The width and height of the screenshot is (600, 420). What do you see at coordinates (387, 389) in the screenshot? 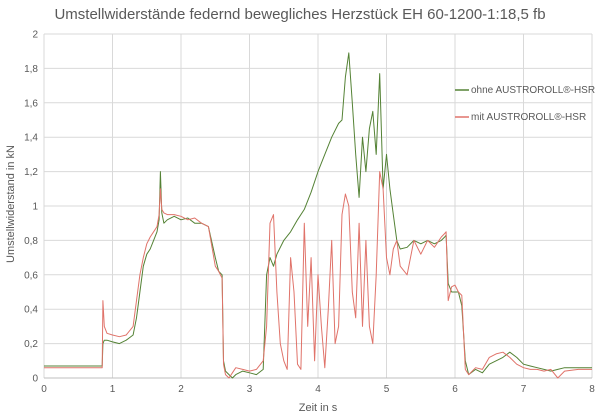
I see `x-tick-label: 5` at bounding box center [387, 389].